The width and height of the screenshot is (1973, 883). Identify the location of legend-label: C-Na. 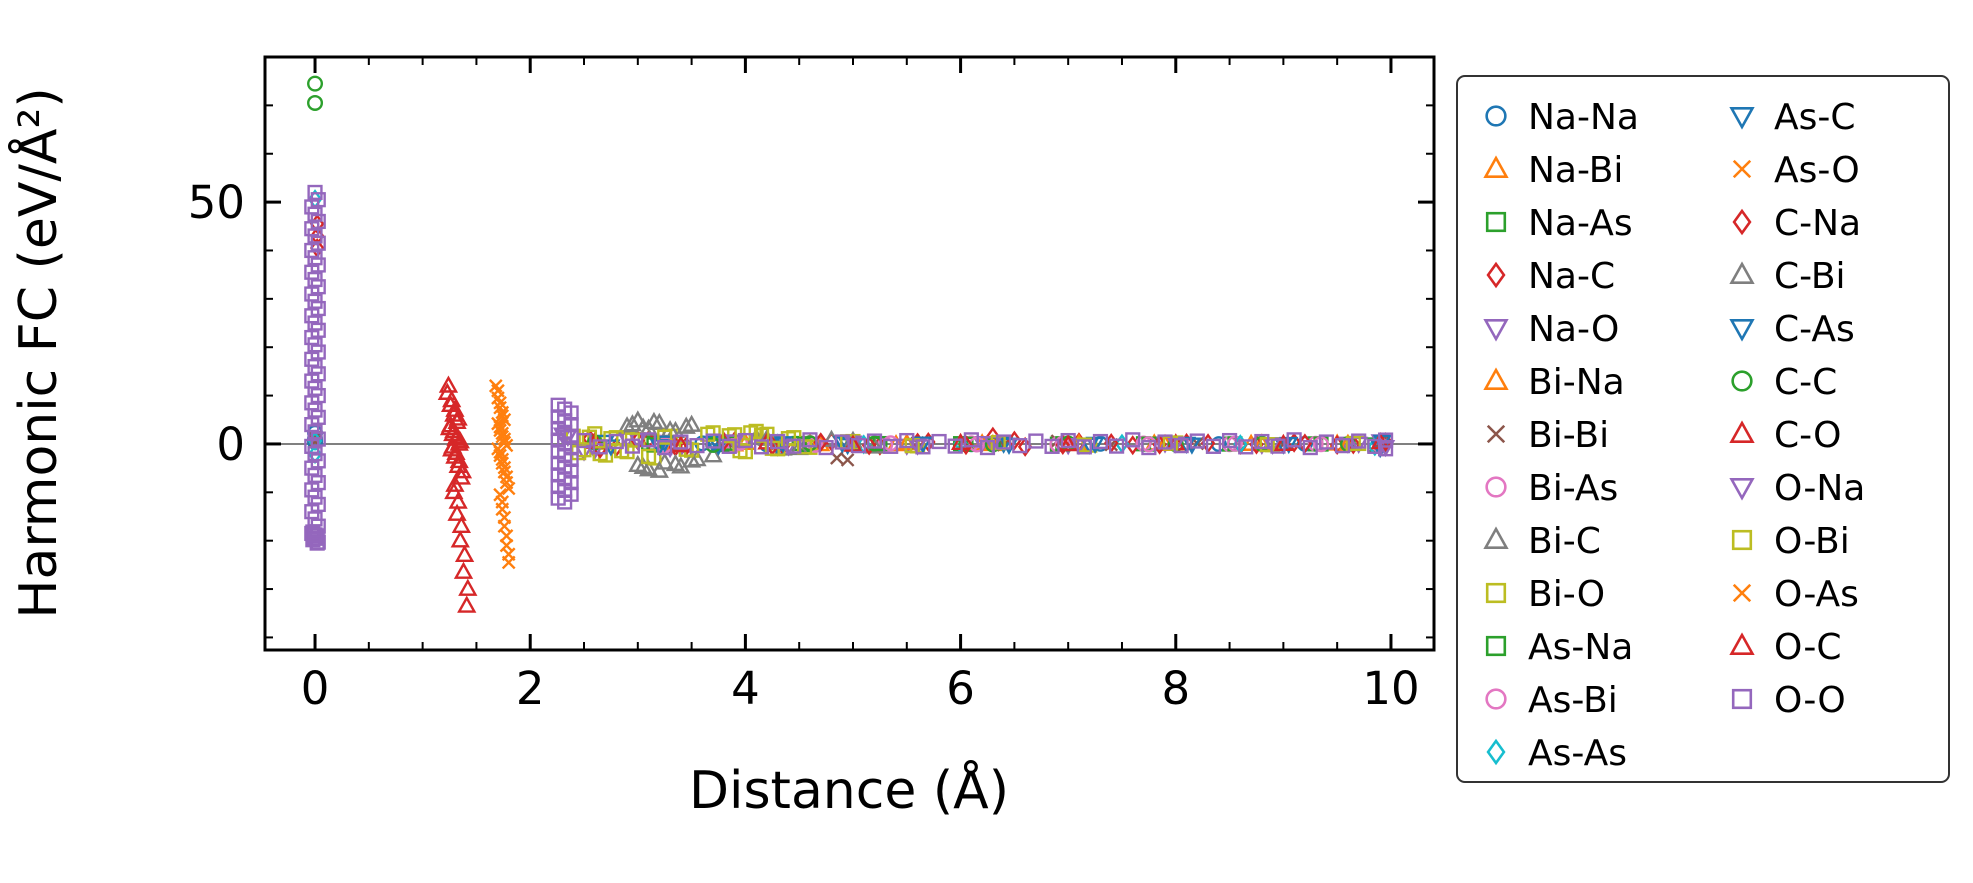
(1817, 223).